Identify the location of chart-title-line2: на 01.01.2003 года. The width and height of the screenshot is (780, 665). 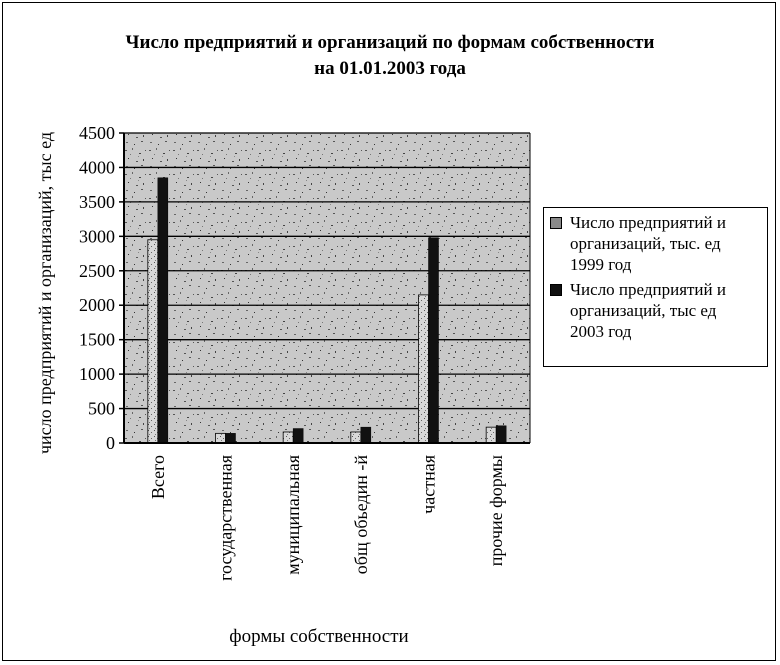
(390, 68).